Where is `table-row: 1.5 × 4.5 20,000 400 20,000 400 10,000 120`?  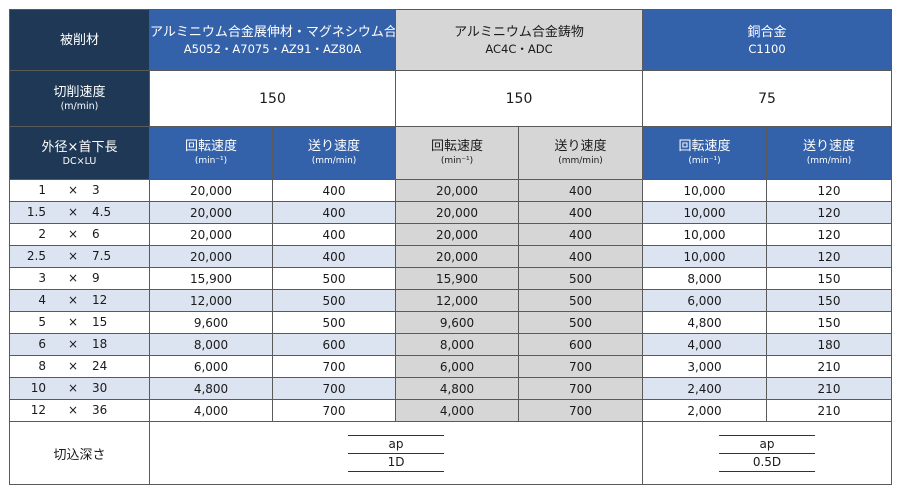 table-row: 1.5 × 4.5 20,000 400 20,000 400 10,000 120 is located at coordinates (451, 212).